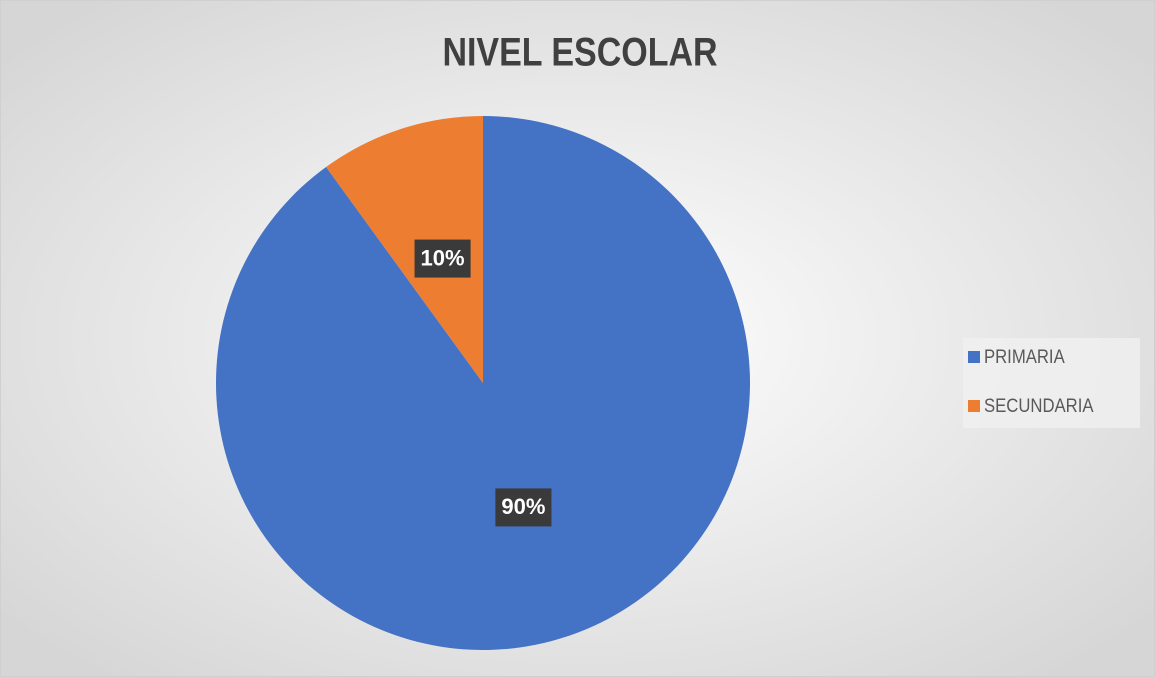  Describe the element at coordinates (579, 51) in the screenshot. I see `chart-title: NIVEL ESCOLAR` at that location.